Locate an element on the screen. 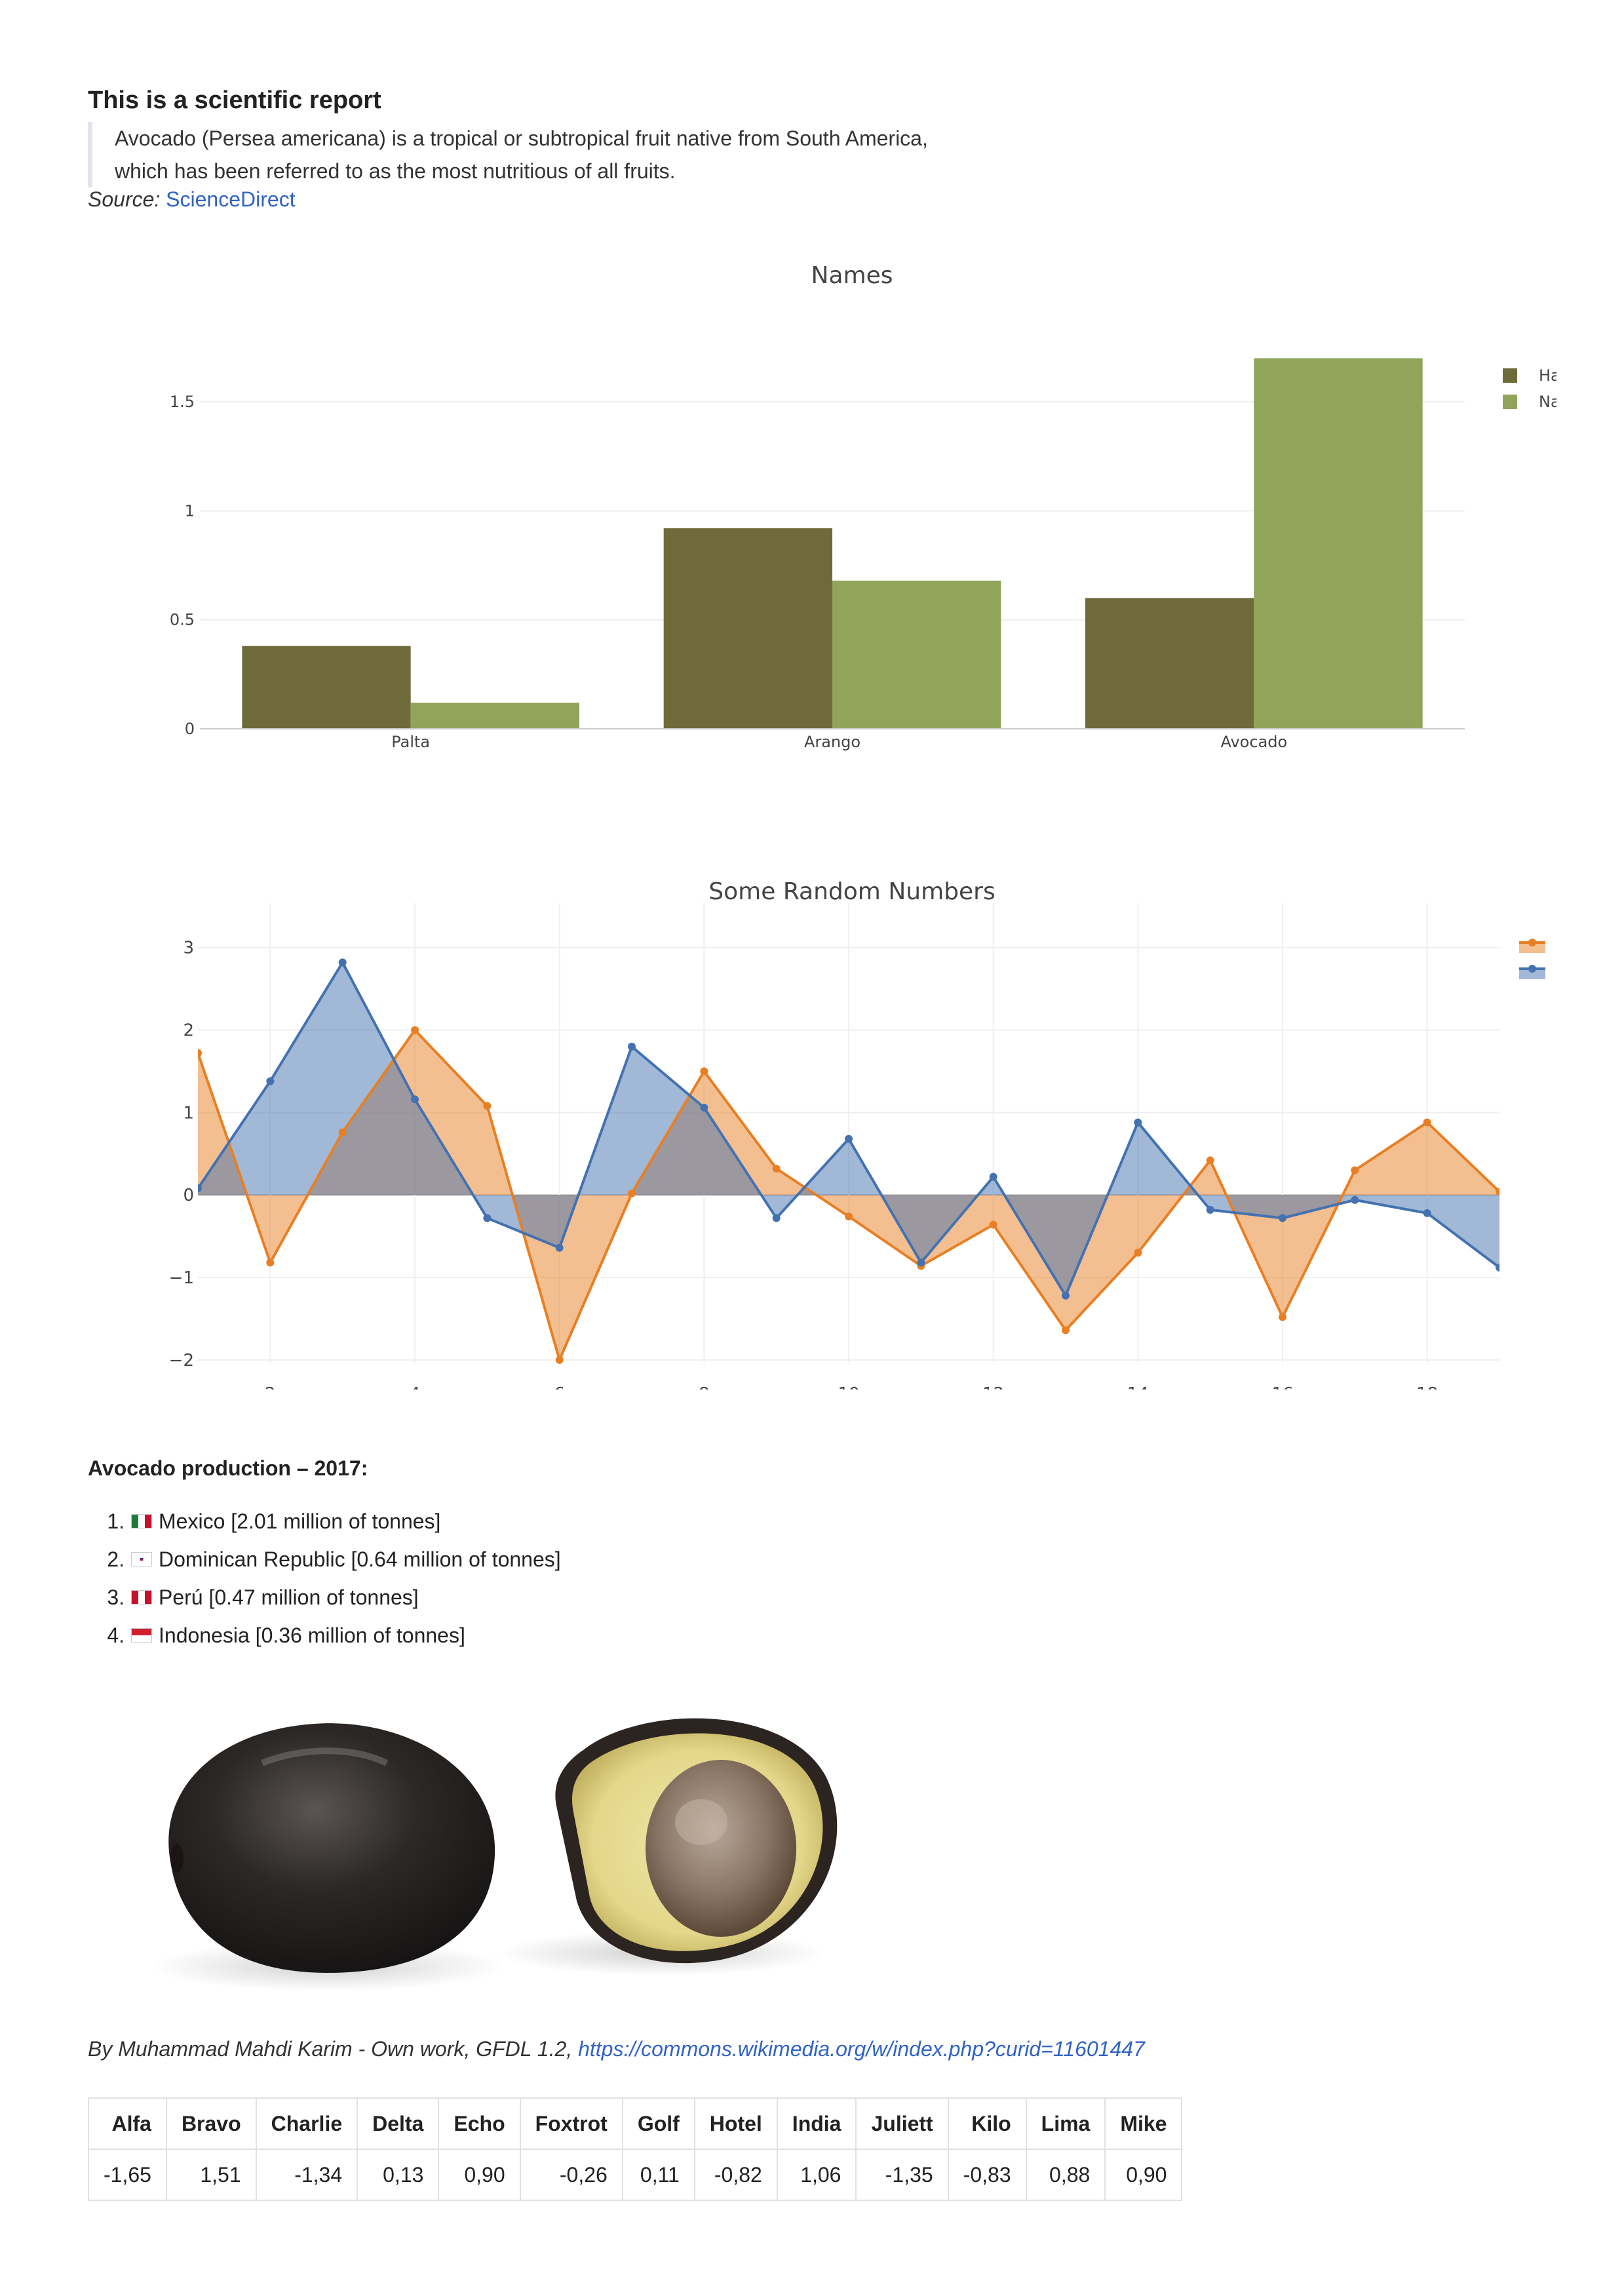  x-tick-label: 12 is located at coordinates (993, 1387).